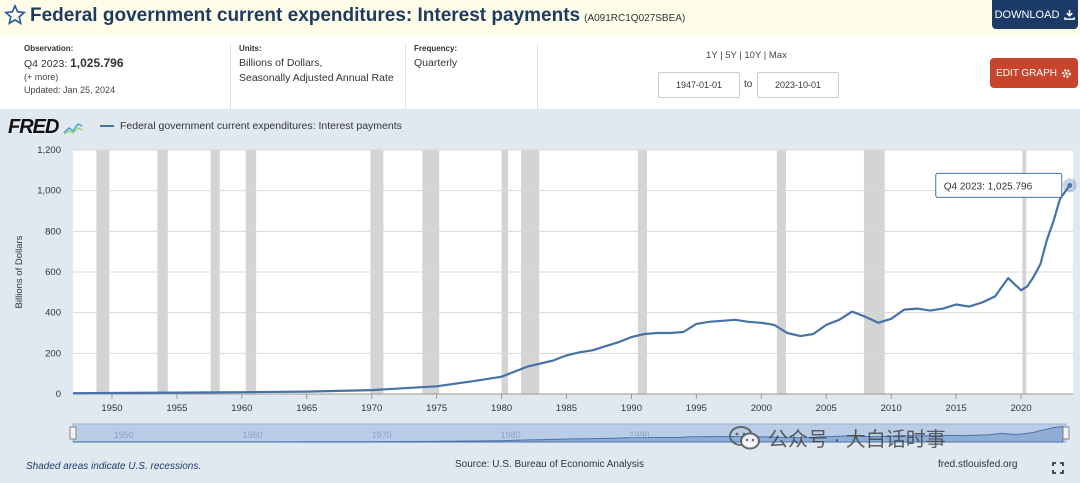 The width and height of the screenshot is (1080, 483). I want to click on watermark: 公众号 · 大白话时事, so click(837, 437).